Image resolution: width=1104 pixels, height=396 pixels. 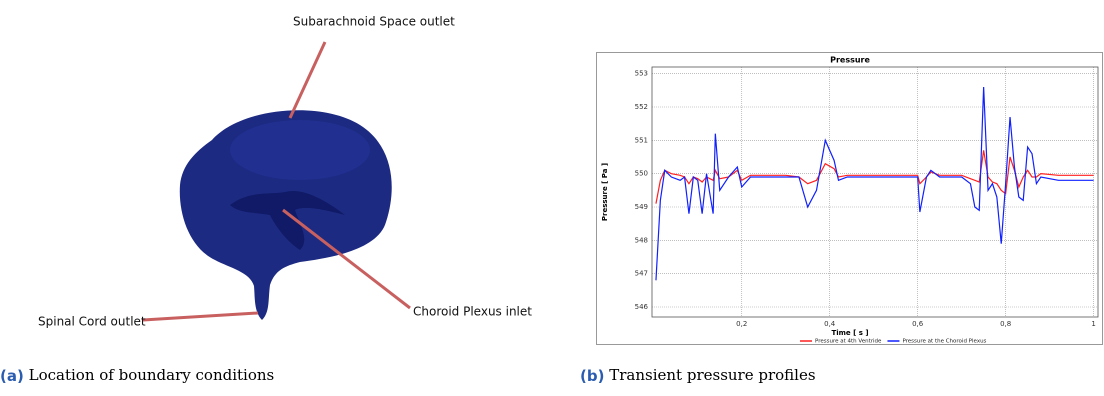 What do you see at coordinates (849, 333) in the screenshot?
I see `x-axis-label: Time [ s ]` at bounding box center [849, 333].